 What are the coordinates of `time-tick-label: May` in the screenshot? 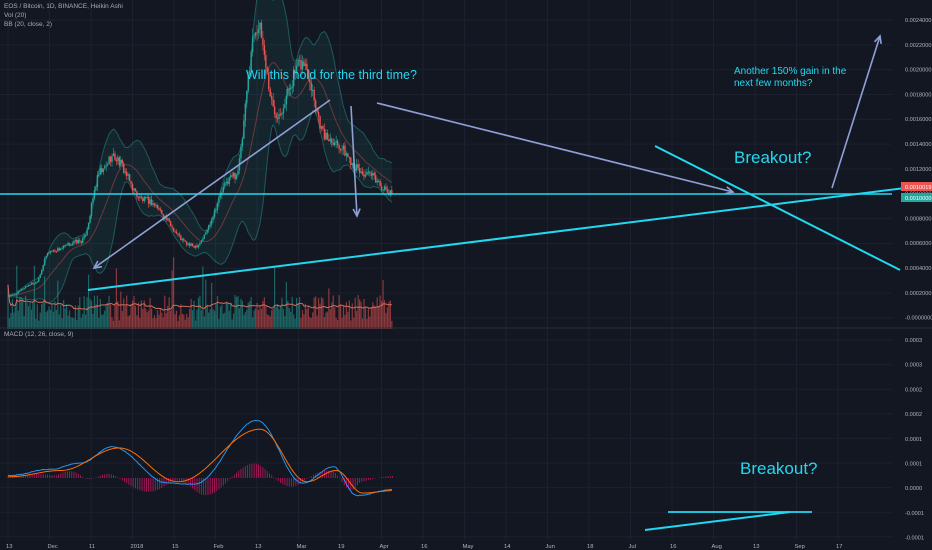 It's located at (468, 547).